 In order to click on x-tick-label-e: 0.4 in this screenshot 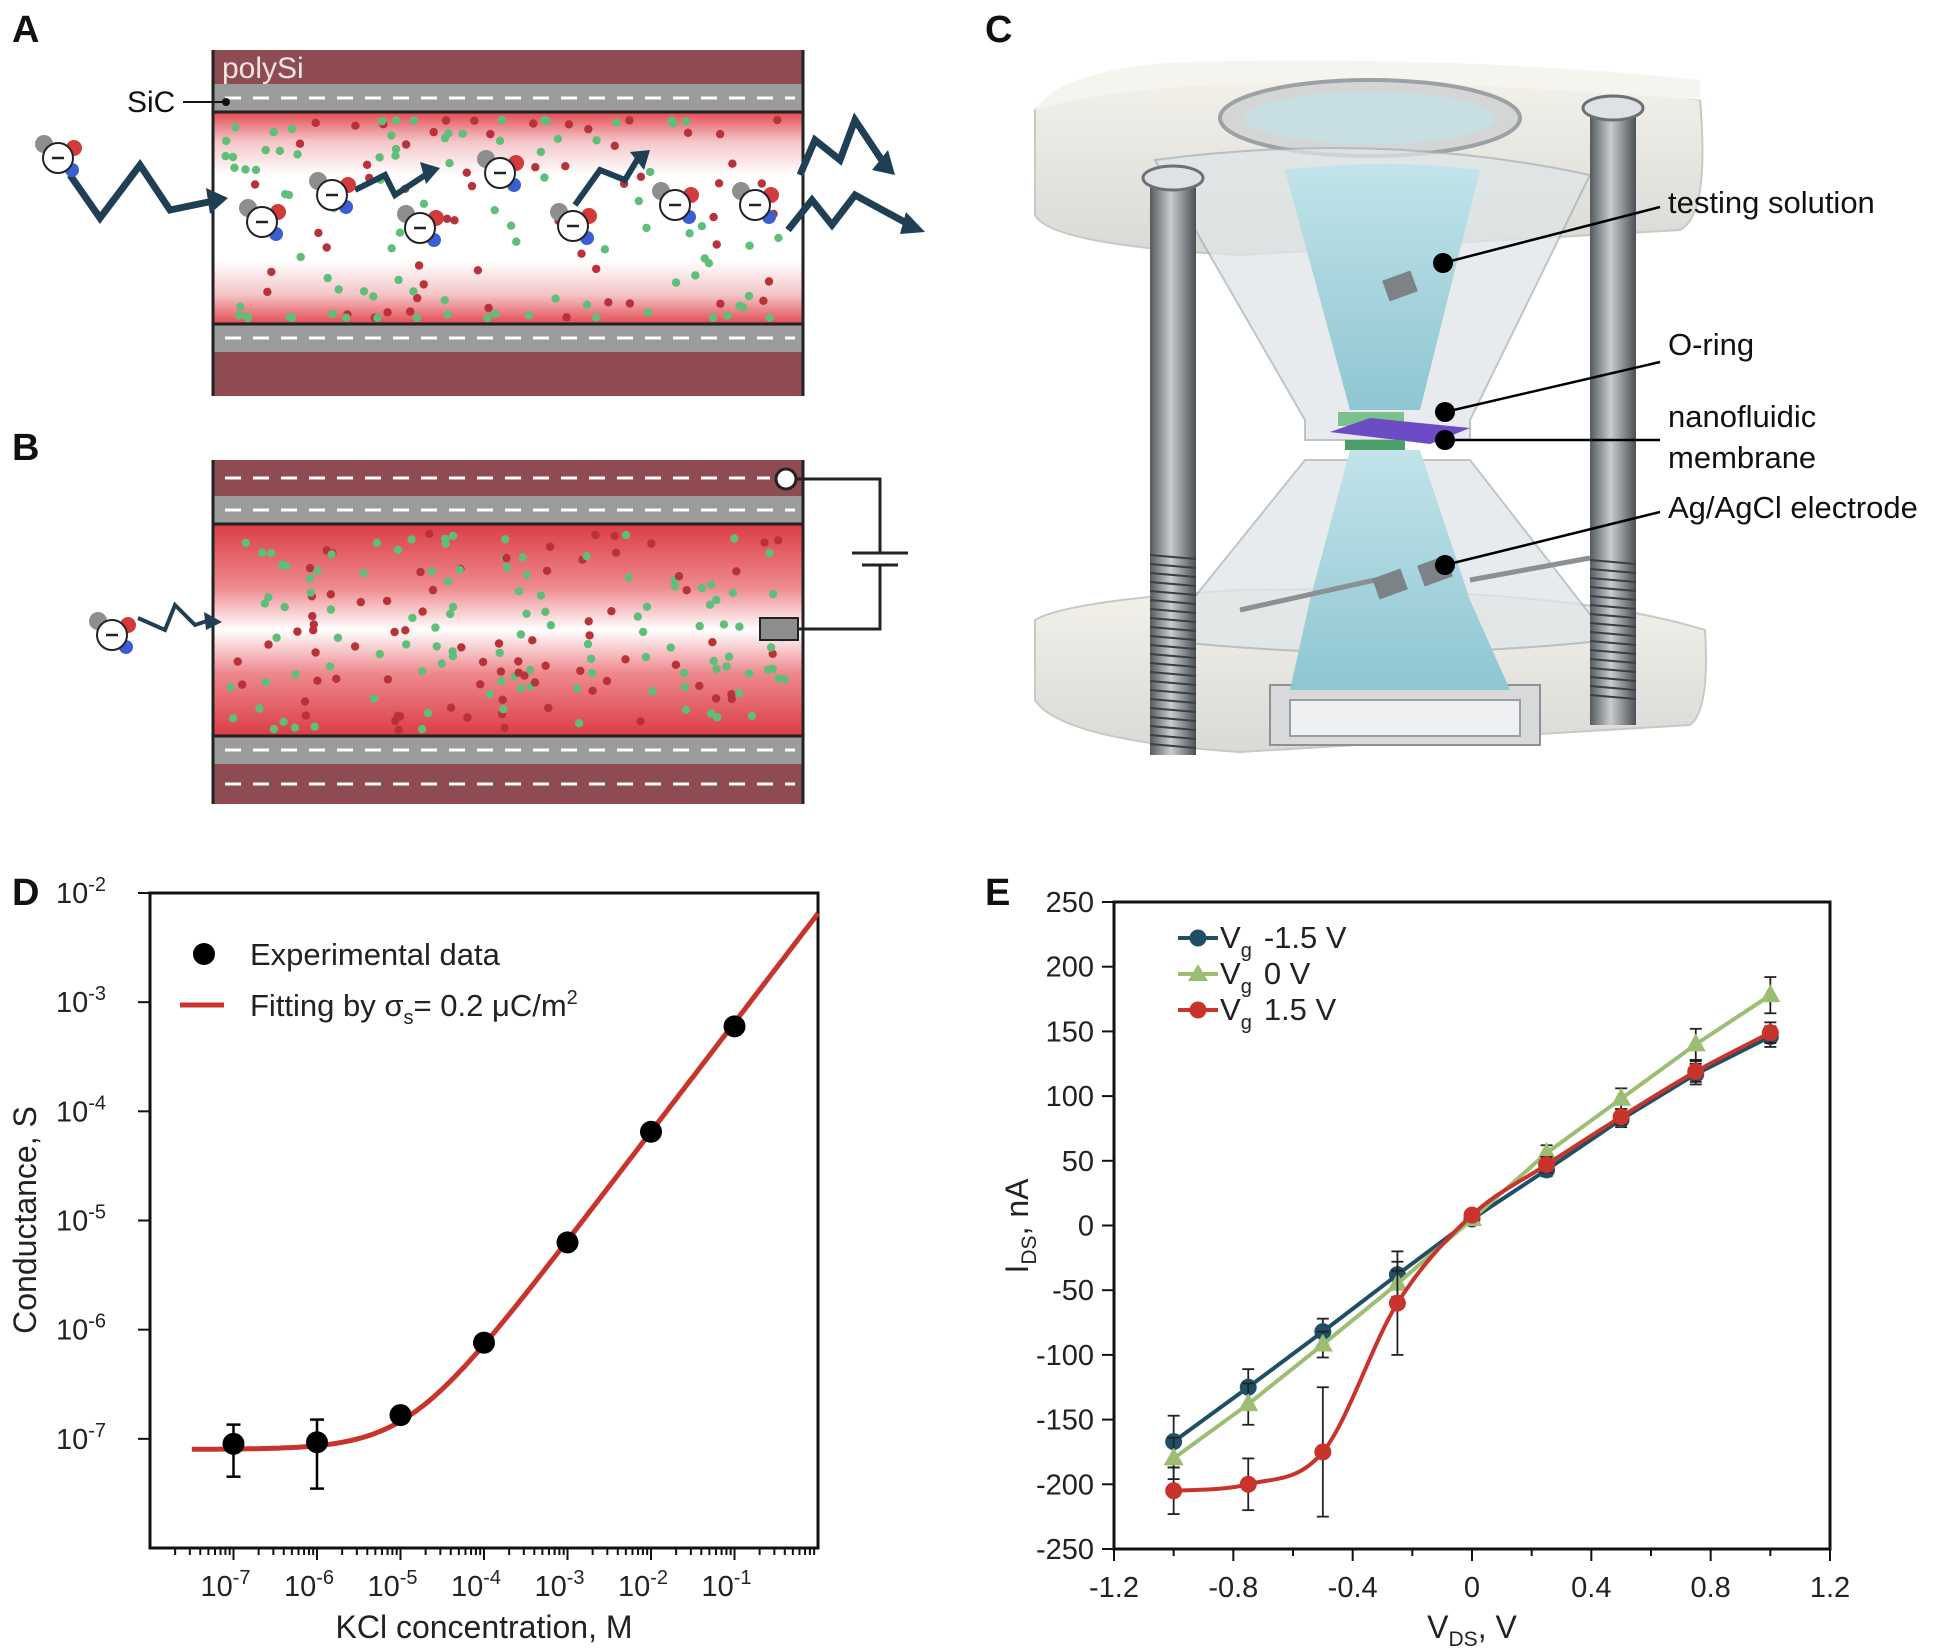, I will do `click(1591, 1588)`.